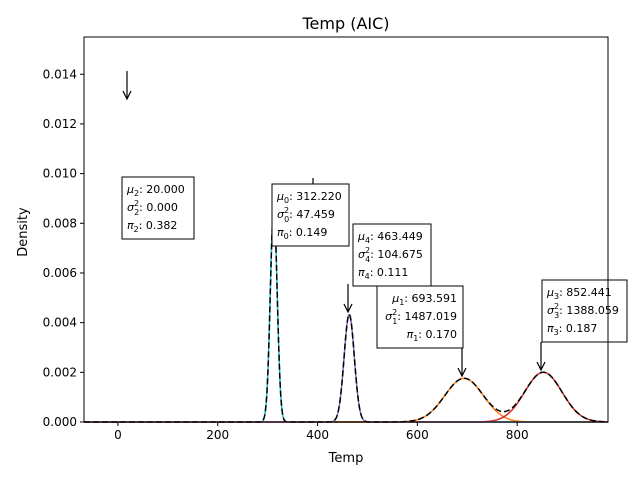 The image size is (640, 480). Describe the element at coordinates (435, 298) in the screenshot. I see `annotation-value: 693.591` at that location.